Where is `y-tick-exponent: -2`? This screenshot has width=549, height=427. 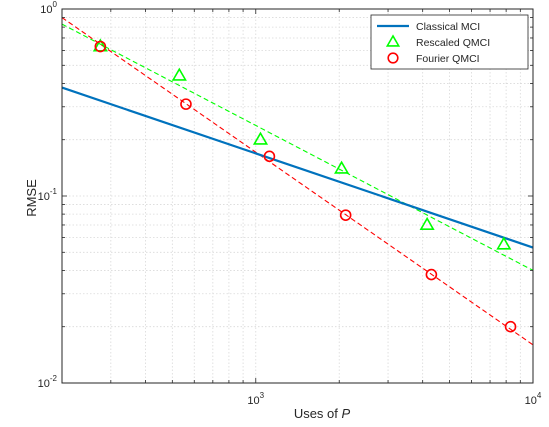
y-tick-exponent: -2 is located at coordinates (54, 378).